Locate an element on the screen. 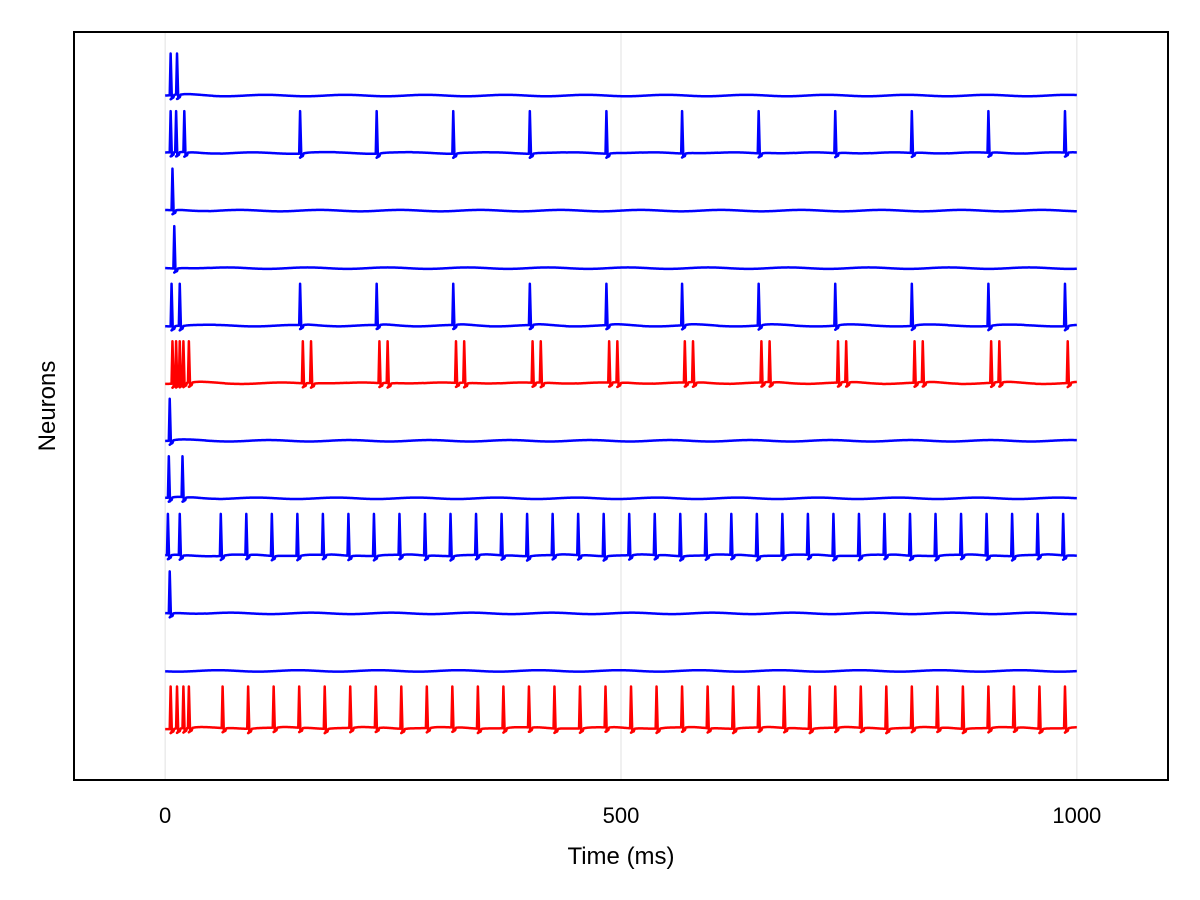 The height and width of the screenshot is (900, 1200). x-tick-label: 500 is located at coordinates (621, 815).